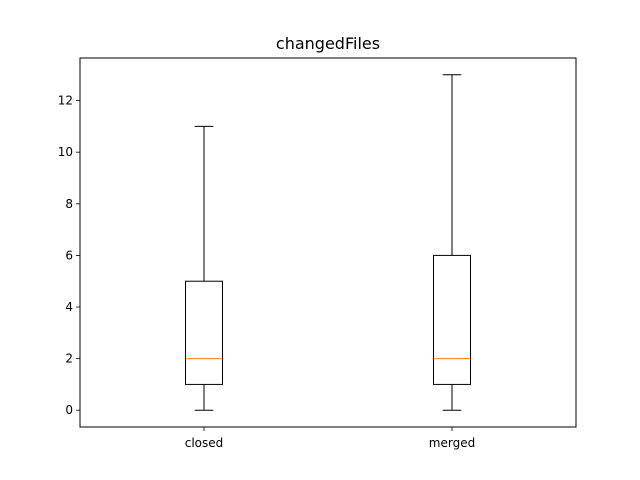 This screenshot has height=480, width=640. I want to click on y-tick-label: 4, so click(69, 307).